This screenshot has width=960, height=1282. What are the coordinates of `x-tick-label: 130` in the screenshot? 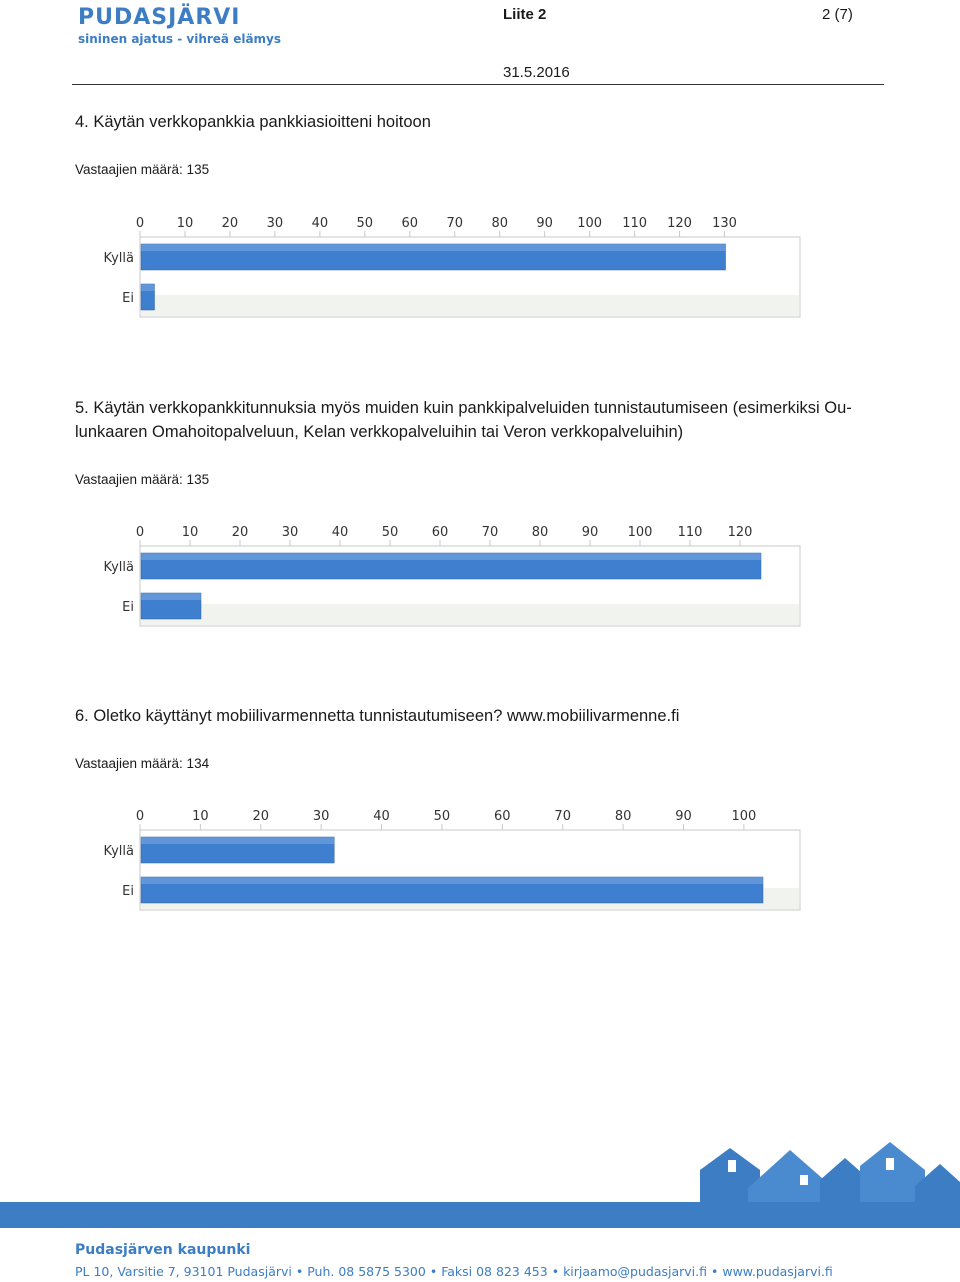 It's located at (724, 223).